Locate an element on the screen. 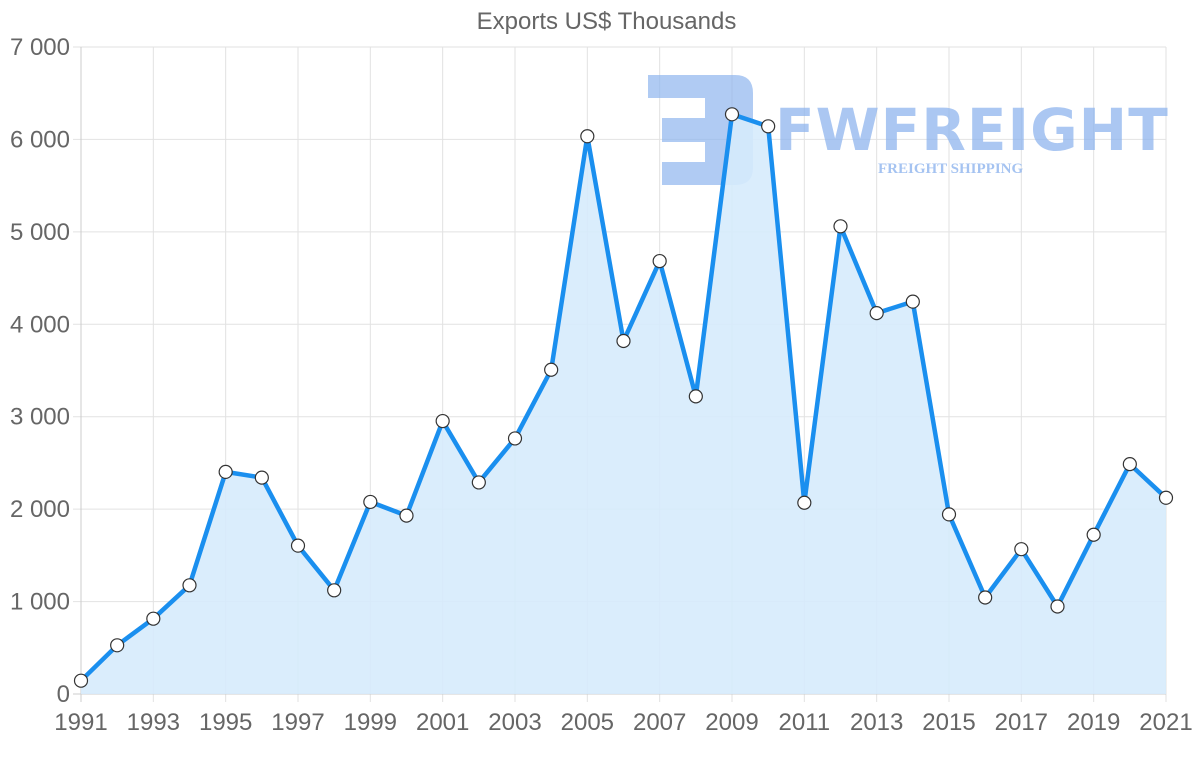  data-point-1998 is located at coordinates (334, 590).